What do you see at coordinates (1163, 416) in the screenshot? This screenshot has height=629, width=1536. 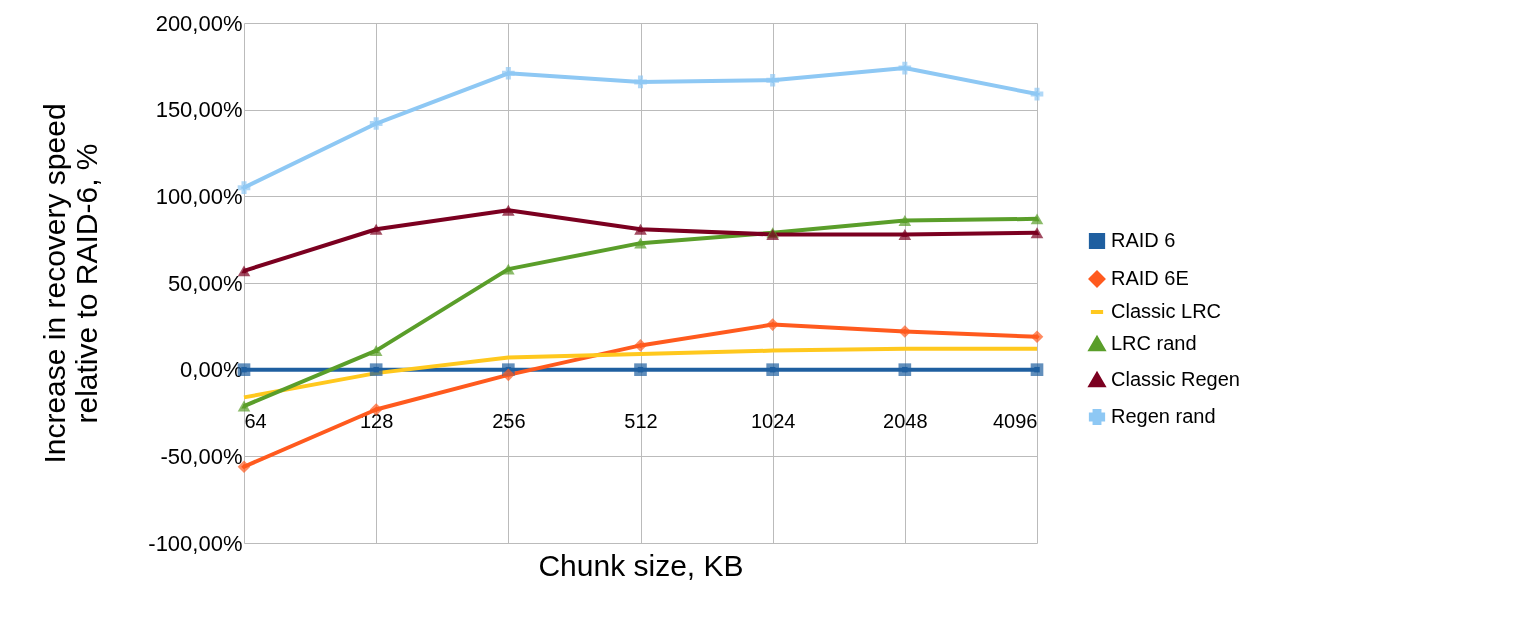 I see `legend-label: Regen rand` at bounding box center [1163, 416].